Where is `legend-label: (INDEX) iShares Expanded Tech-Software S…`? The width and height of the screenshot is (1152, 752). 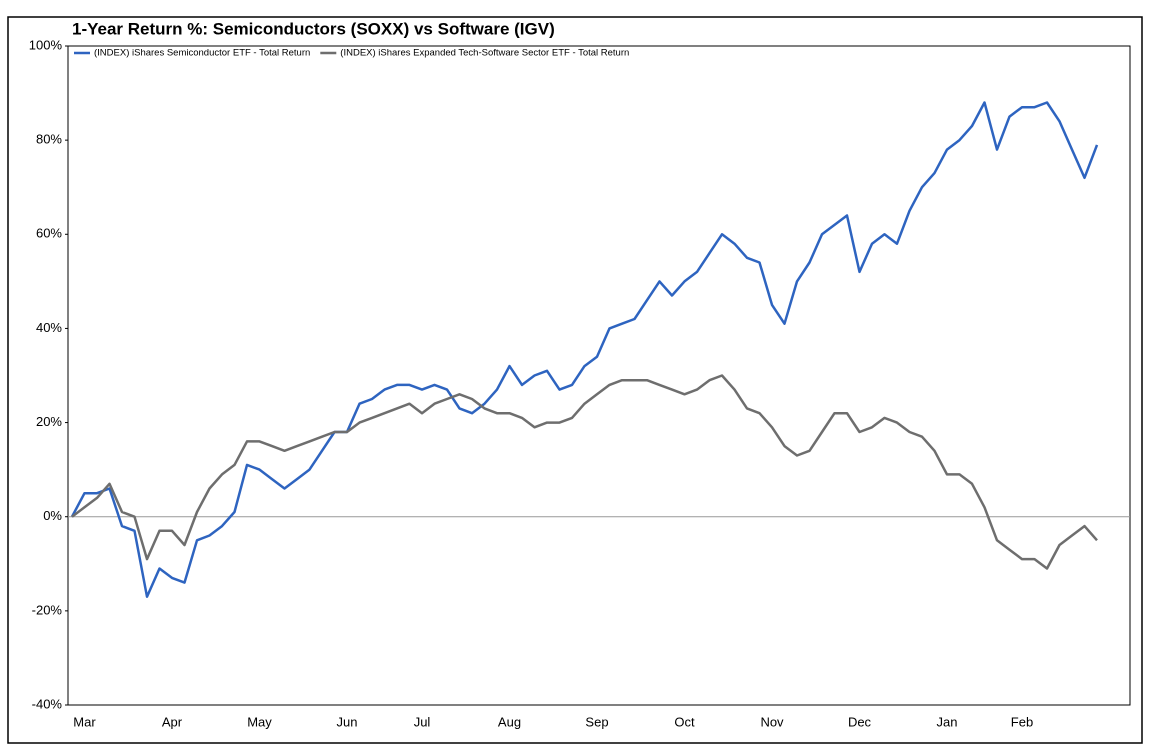 legend-label: (INDEX) iShares Expanded Tech-Software S… is located at coordinates (484, 53).